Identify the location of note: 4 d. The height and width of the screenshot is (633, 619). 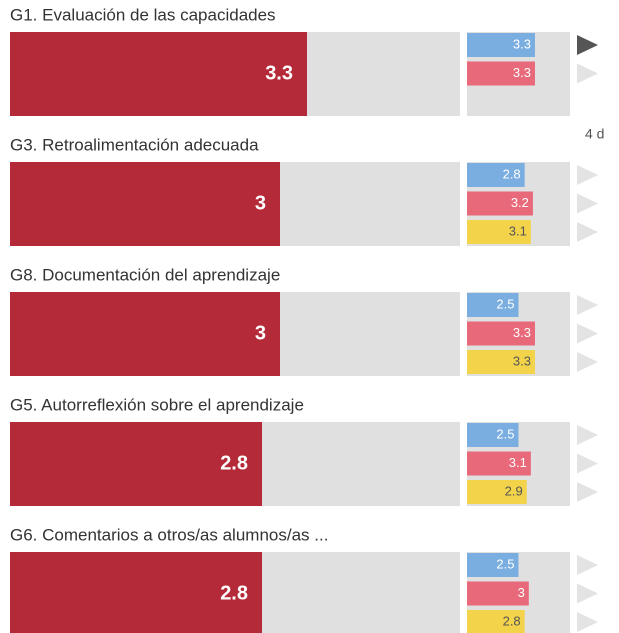
(594, 134).